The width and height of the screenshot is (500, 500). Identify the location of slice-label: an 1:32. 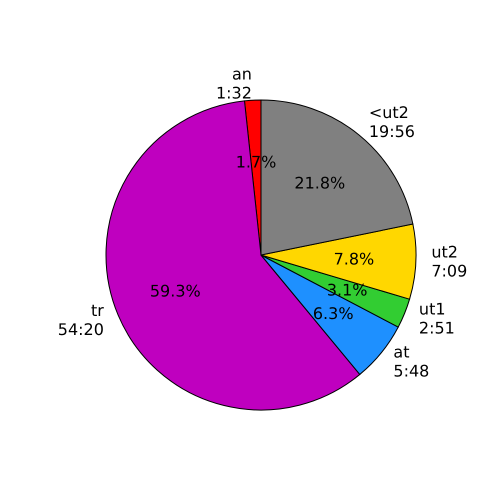
(234, 83).